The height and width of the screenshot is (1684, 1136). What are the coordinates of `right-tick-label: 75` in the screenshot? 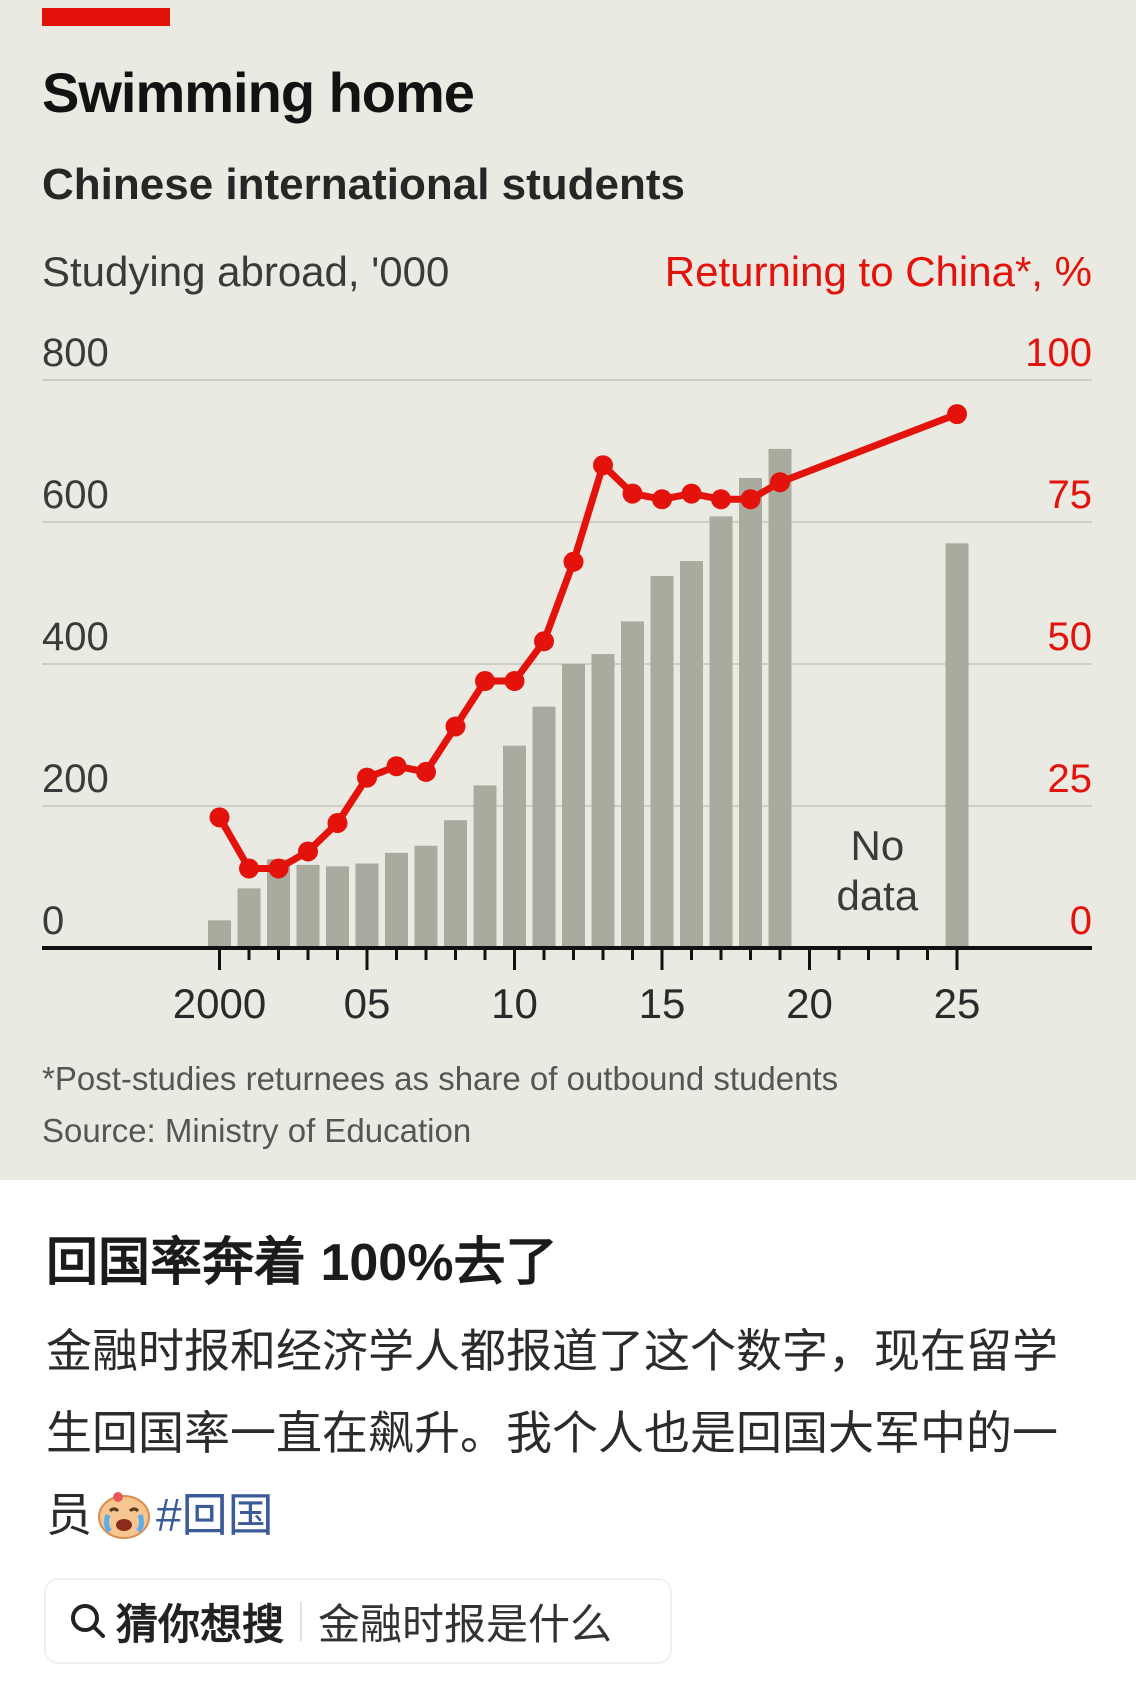 It's located at (1070, 495).